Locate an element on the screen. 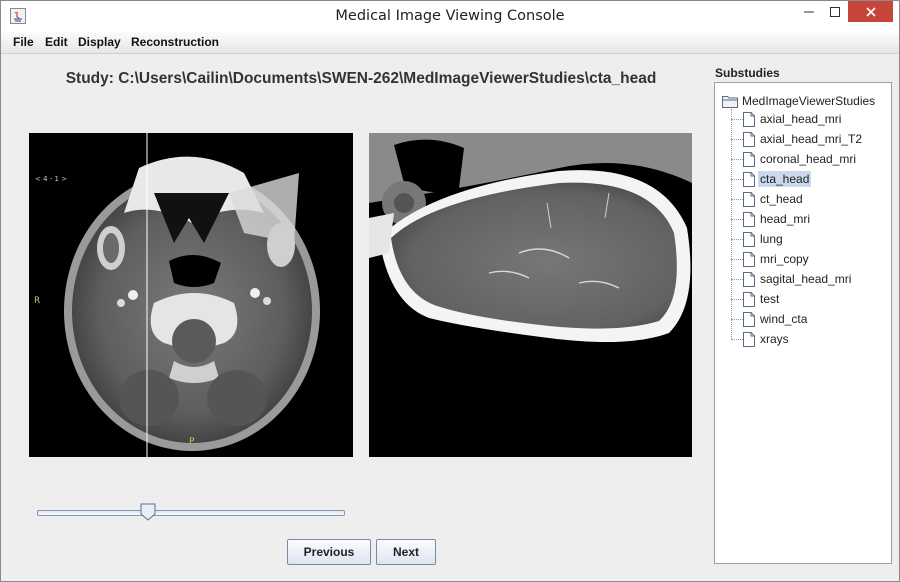  tree-item: wind_cta is located at coordinates (770, 319).